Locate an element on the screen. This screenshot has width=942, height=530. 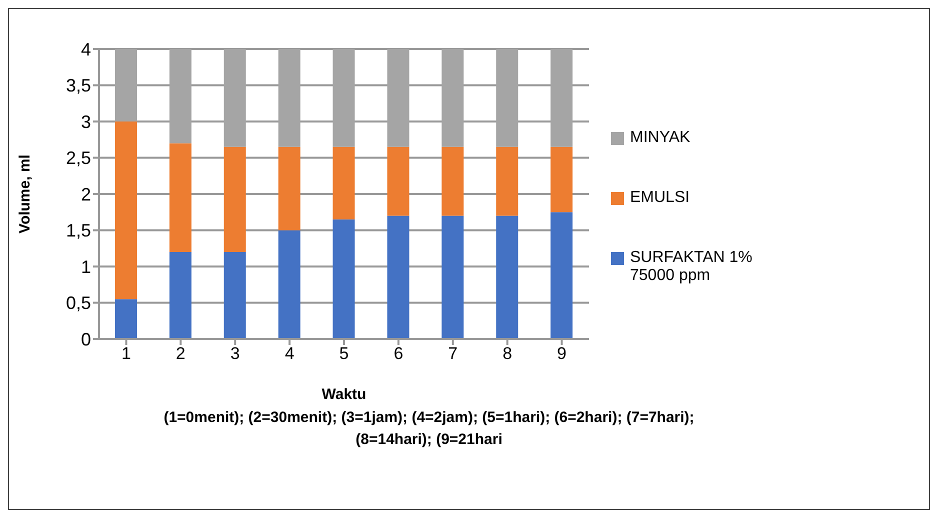
y-tick-label: 0 is located at coordinates (85, 339).